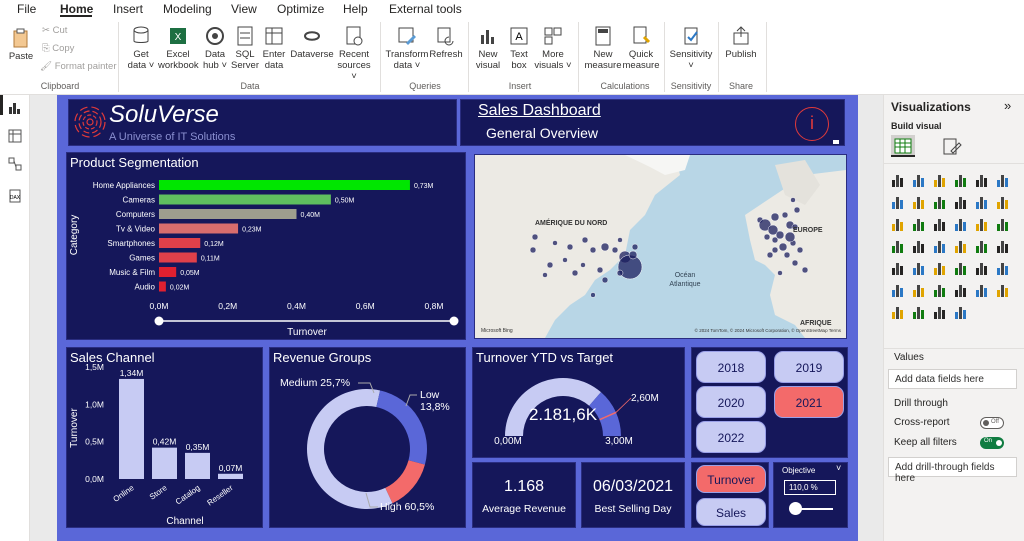 The image size is (1024, 541). Describe the element at coordinates (1008, 105) in the screenshot. I see `collapse-pane-icon: »` at that location.